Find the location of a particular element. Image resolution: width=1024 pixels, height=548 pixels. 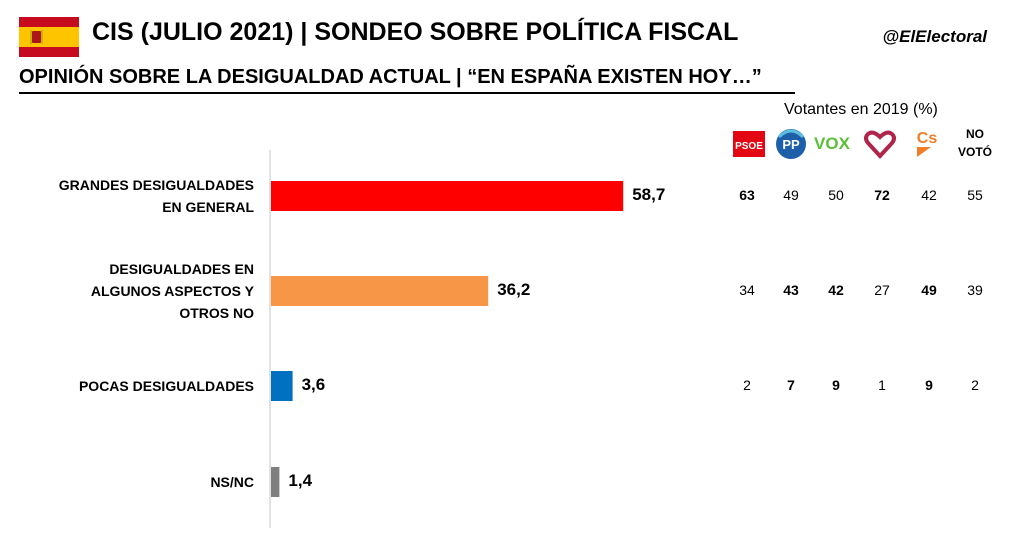

table-cell: 39 is located at coordinates (975, 290).